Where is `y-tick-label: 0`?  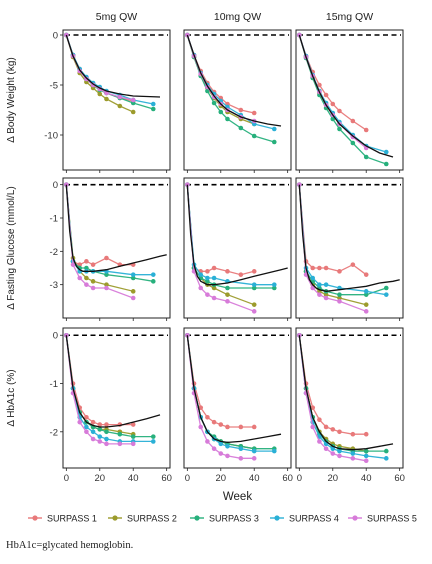 y-tick-label: 0 is located at coordinates (55, 36).